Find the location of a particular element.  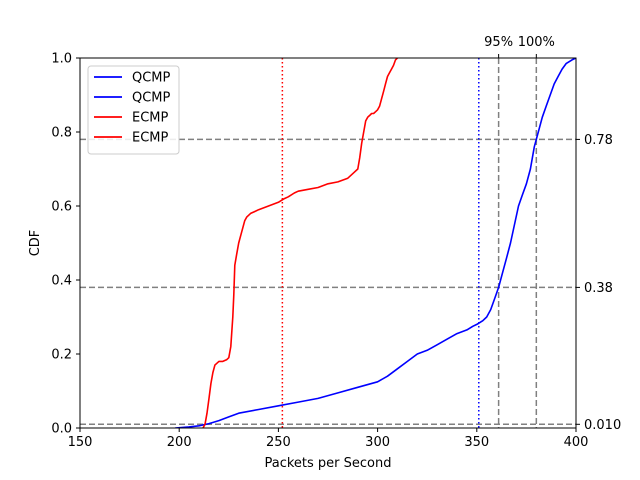

y-tick-label: 1.0 is located at coordinates (61, 59).